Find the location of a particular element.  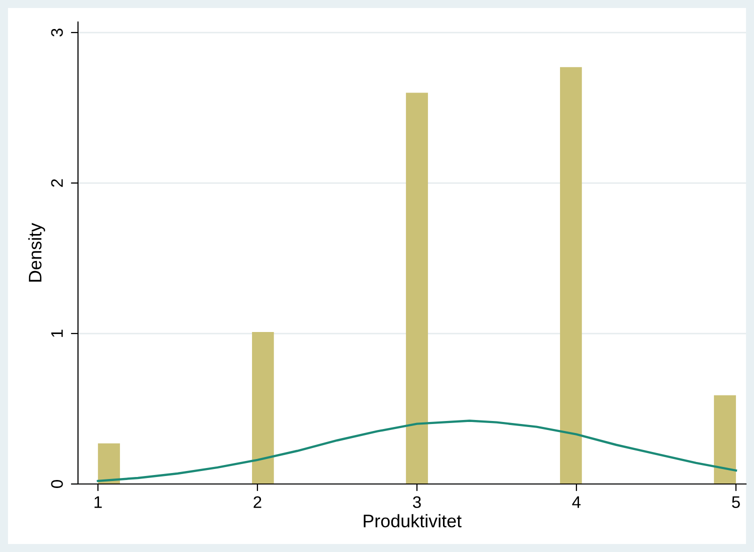

x-tick-label: 4 is located at coordinates (576, 502).